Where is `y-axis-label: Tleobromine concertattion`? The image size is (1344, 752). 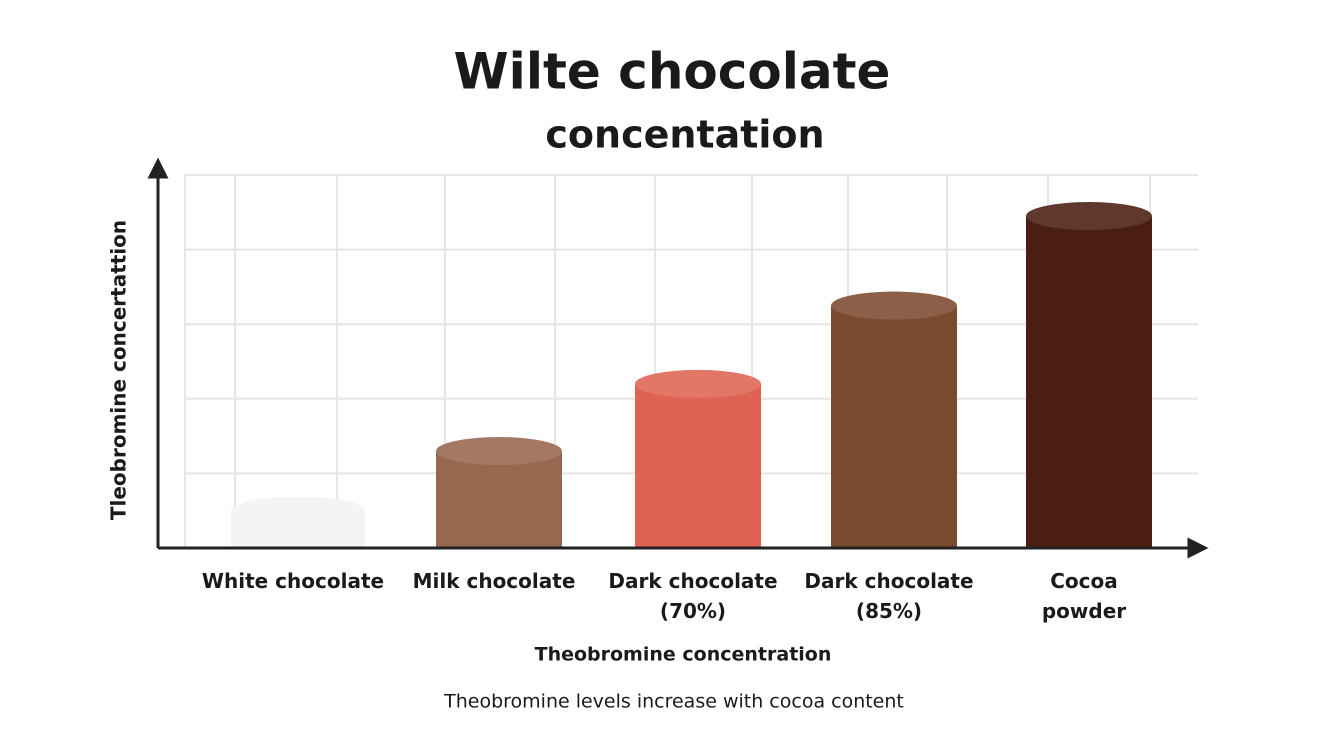 y-axis-label: Tleobromine concertattion is located at coordinates (119, 370).